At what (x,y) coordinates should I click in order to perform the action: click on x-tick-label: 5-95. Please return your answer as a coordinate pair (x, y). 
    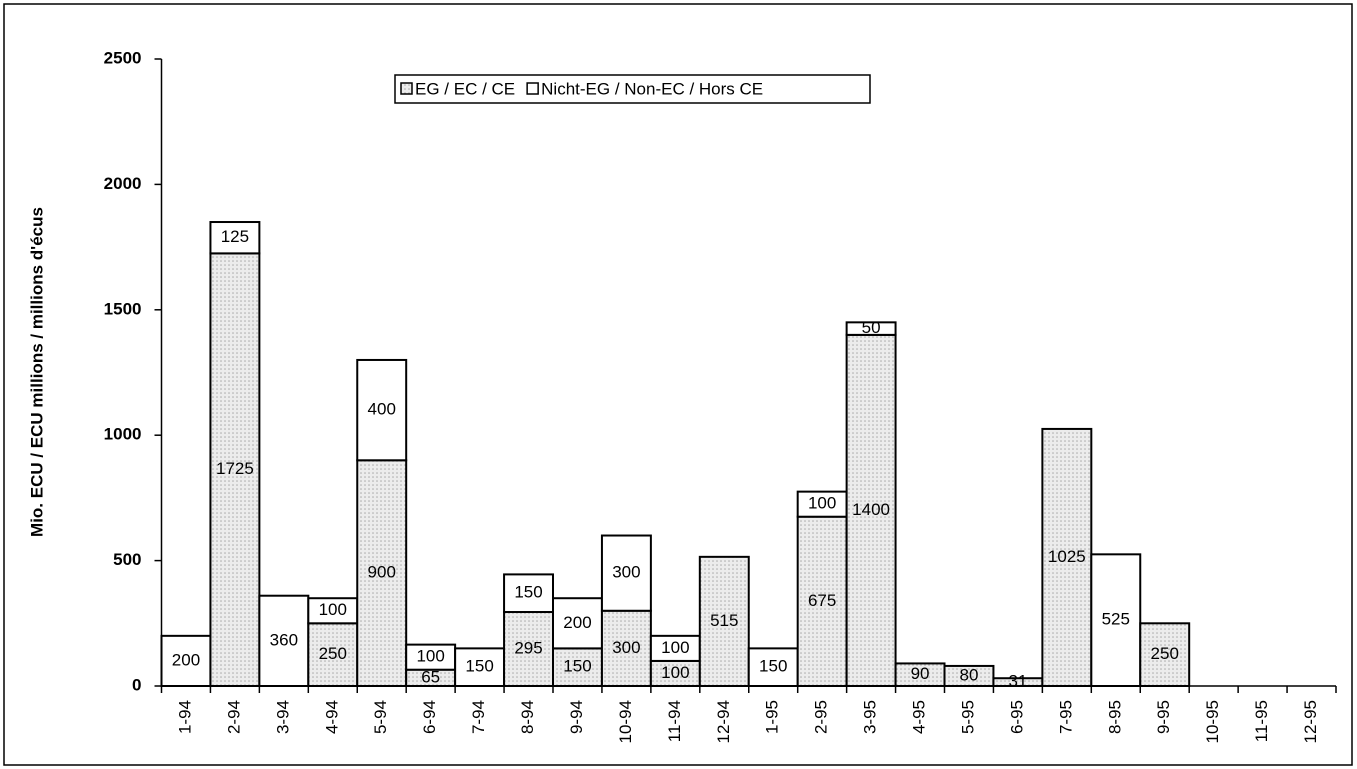
    Looking at the image, I should click on (967, 717).